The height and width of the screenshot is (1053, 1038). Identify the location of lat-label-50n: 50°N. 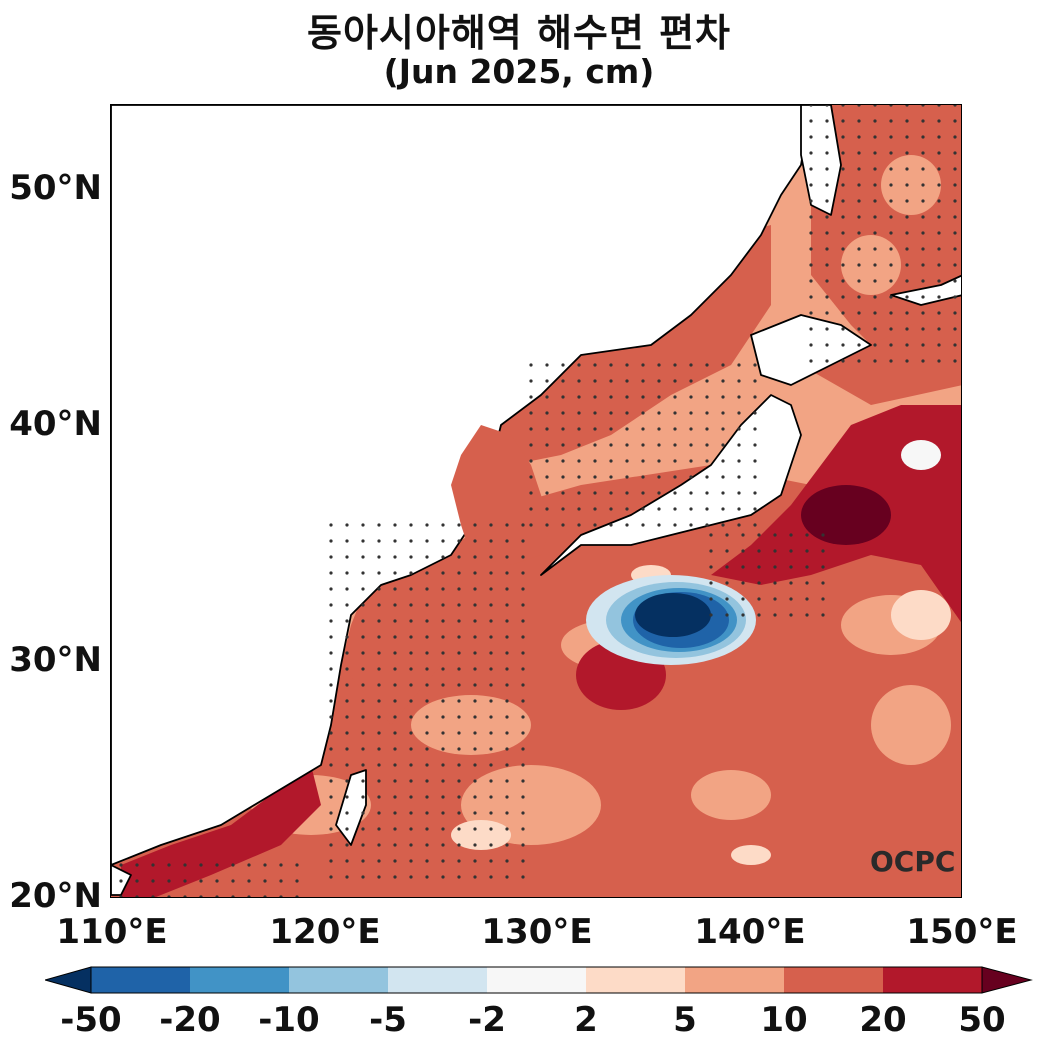
(55, 188).